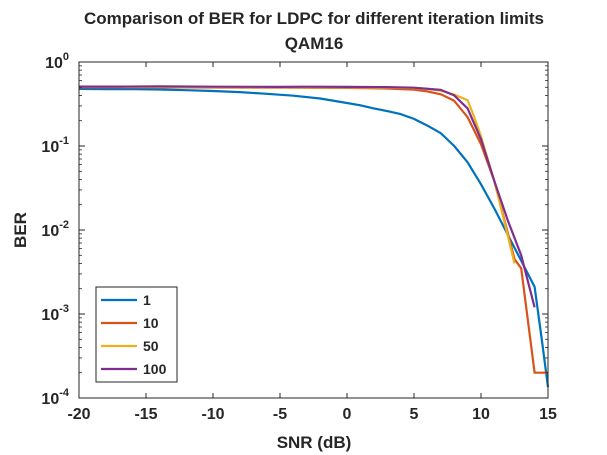 The width and height of the screenshot is (607, 455). Describe the element at coordinates (55, 145) in the screenshot. I see `y-tick-label: 10⁻¹` at that location.